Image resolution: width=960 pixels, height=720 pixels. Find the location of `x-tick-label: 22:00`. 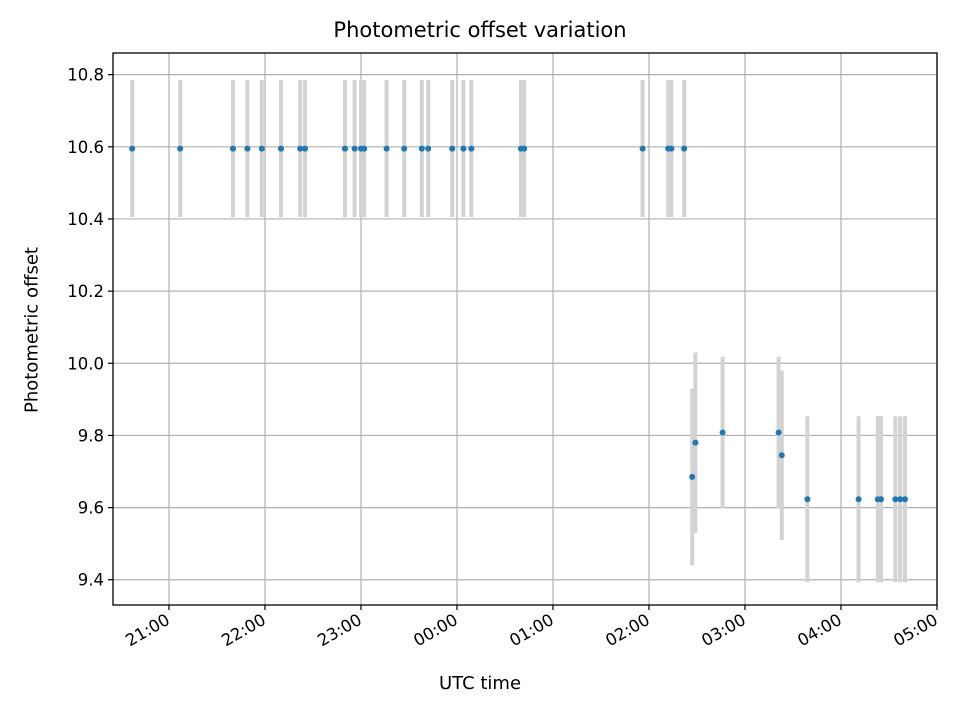

x-tick-label: 22:00 is located at coordinates (243, 630).